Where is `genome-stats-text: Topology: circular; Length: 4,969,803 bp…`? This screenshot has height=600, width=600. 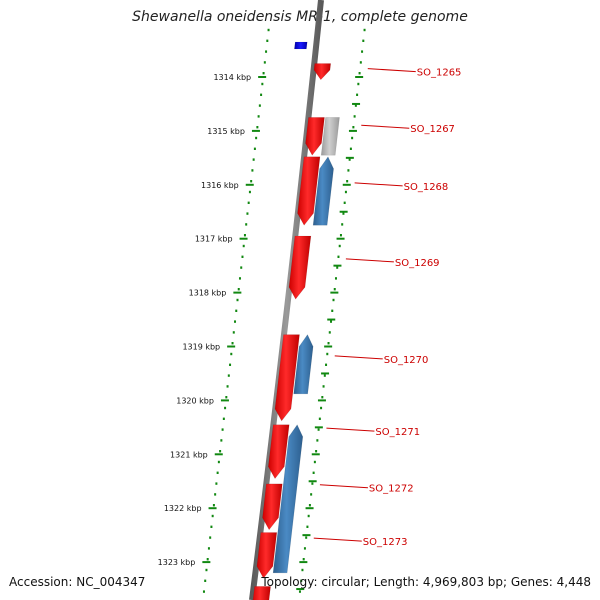
genome-stats-text: Topology: circular; Length: 4,969,803 bp… is located at coordinates (426, 582).